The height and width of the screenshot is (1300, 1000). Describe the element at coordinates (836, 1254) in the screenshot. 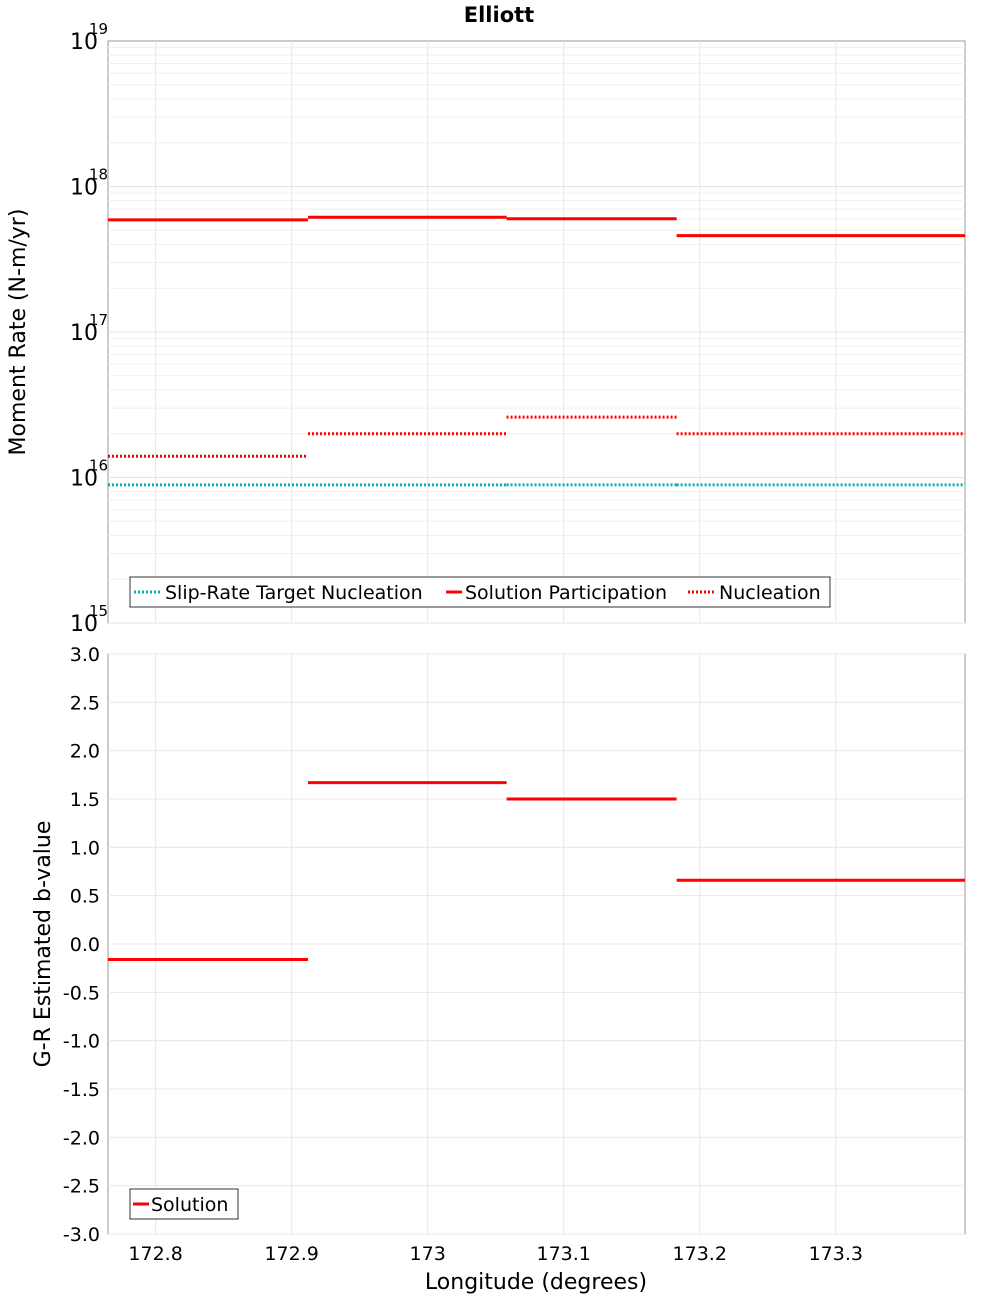

I see `x-tick-label: 173.3` at that location.